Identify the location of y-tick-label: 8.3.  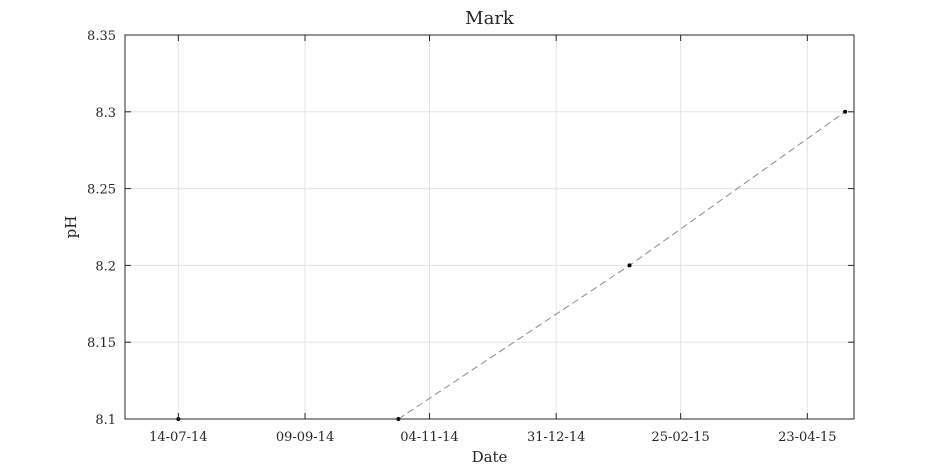
(105, 113).